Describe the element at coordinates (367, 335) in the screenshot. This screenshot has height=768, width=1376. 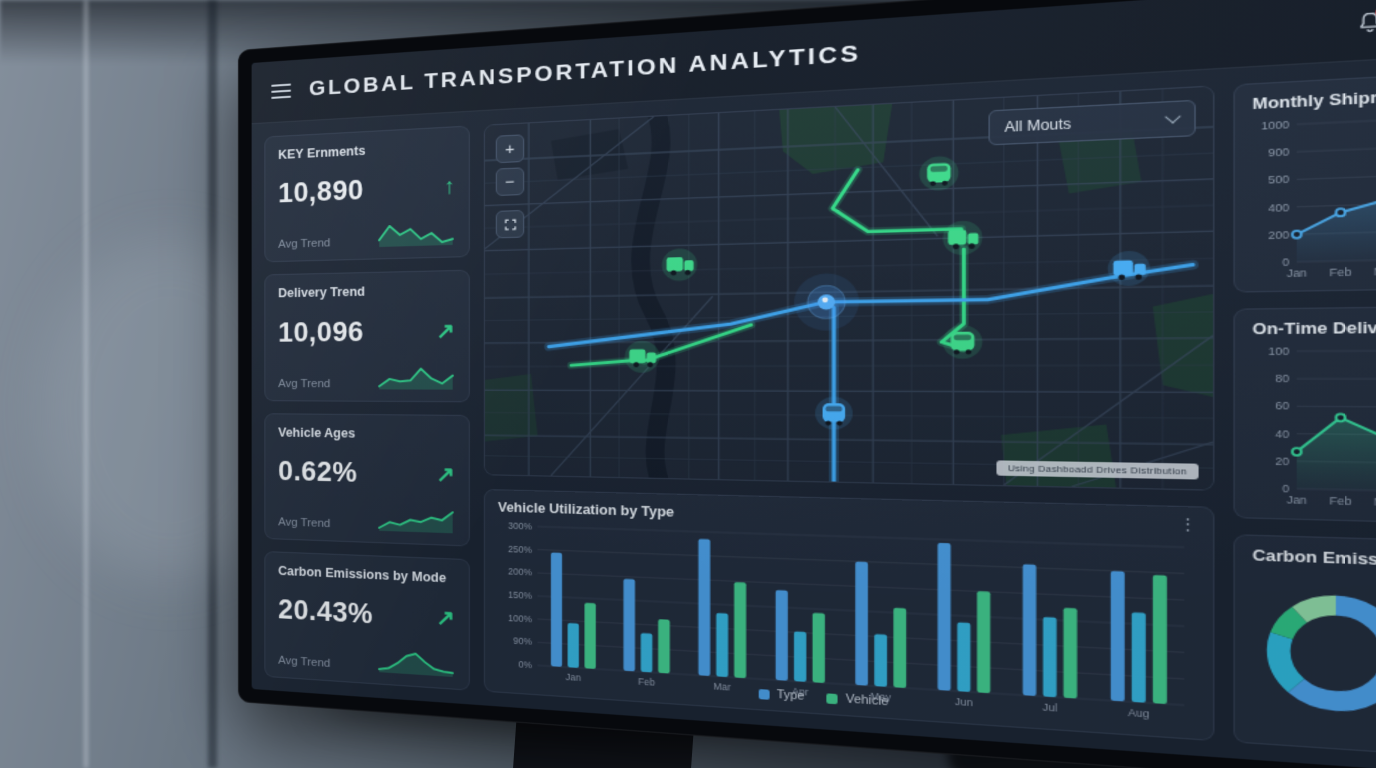
I see `kpi-card-delivery-trend: Delivery Trend 10,096 ↗ Avg Trend` at that location.